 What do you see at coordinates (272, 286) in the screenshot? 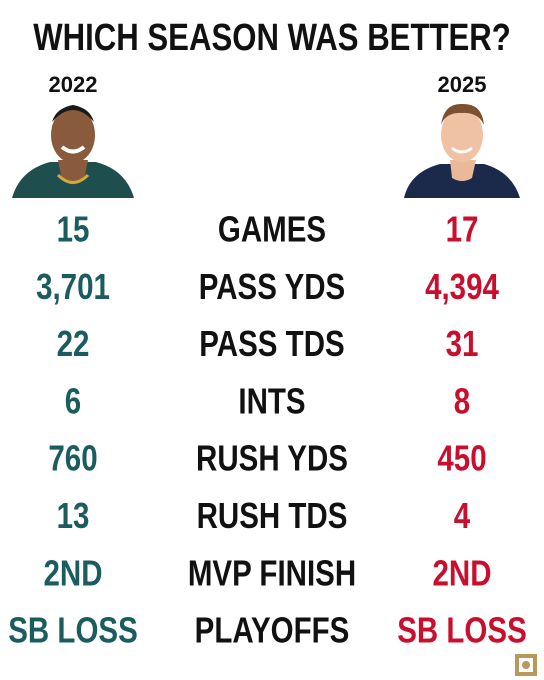
I see `stat-label: PASS YDS` at bounding box center [272, 286].